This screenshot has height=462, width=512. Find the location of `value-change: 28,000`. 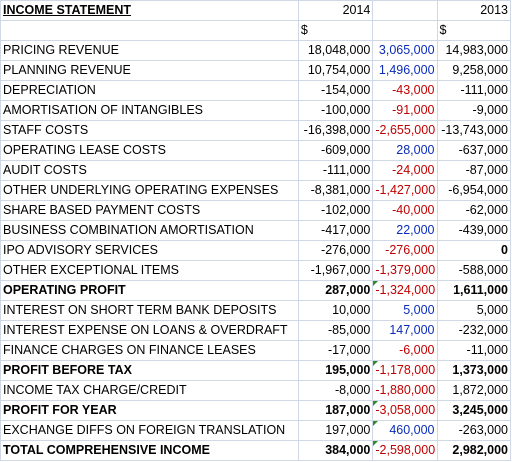

value-change: 28,000 is located at coordinates (405, 150).